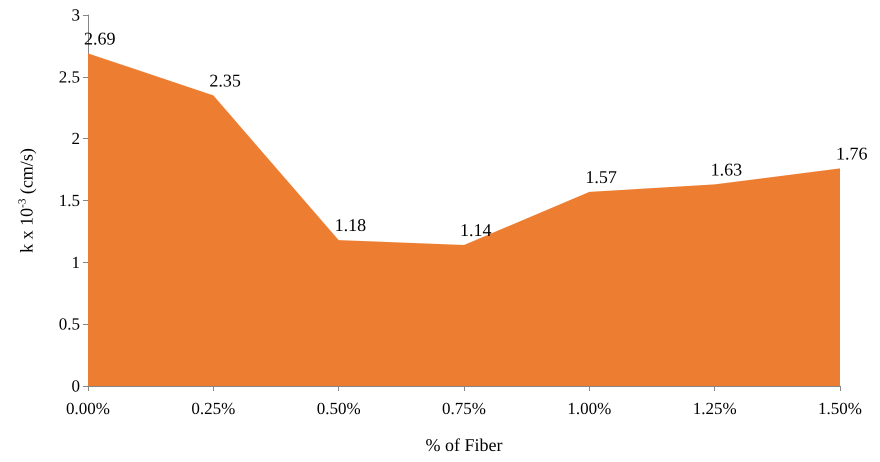 Image resolution: width=880 pixels, height=462 pixels. Describe the element at coordinates (601, 176) in the screenshot. I see `data-label: 1.57` at that location.